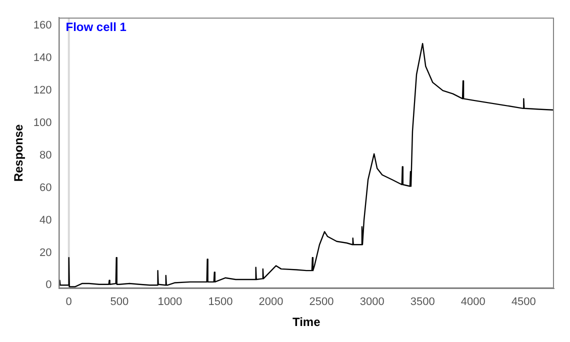 Image resolution: width=570 pixels, height=342 pixels. What do you see at coordinates (42, 26) in the screenshot?
I see `y-tick-label: 160` at bounding box center [42, 26].